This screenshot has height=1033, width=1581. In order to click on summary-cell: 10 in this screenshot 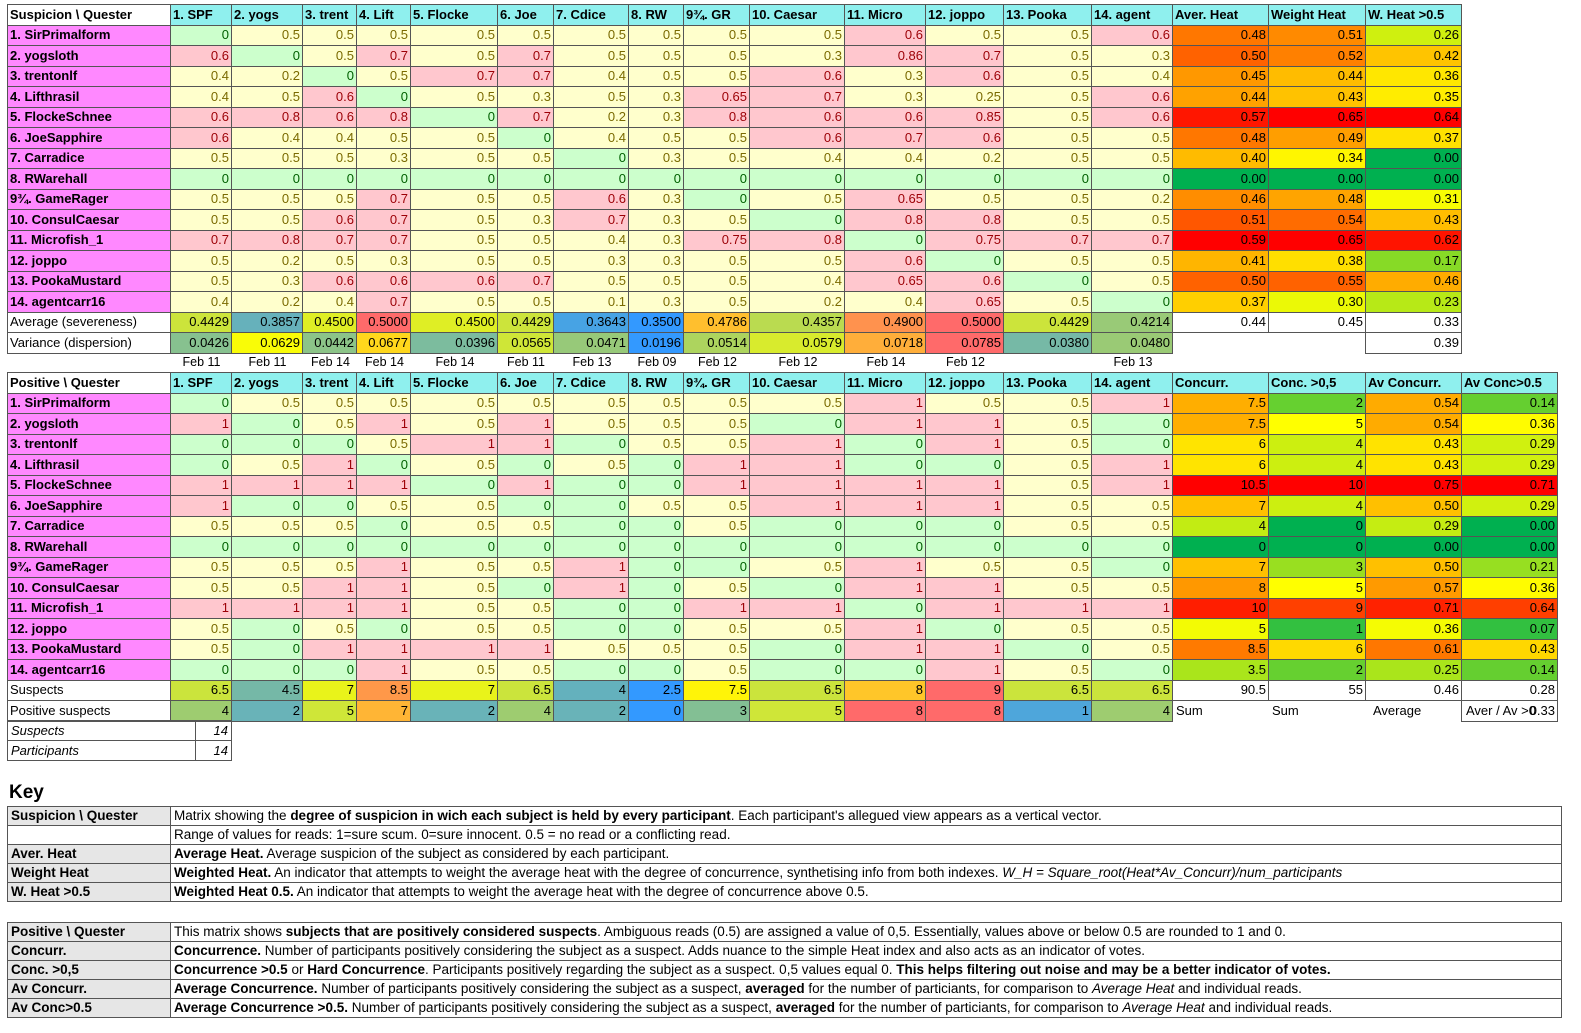, I will do `click(1220, 608)`.